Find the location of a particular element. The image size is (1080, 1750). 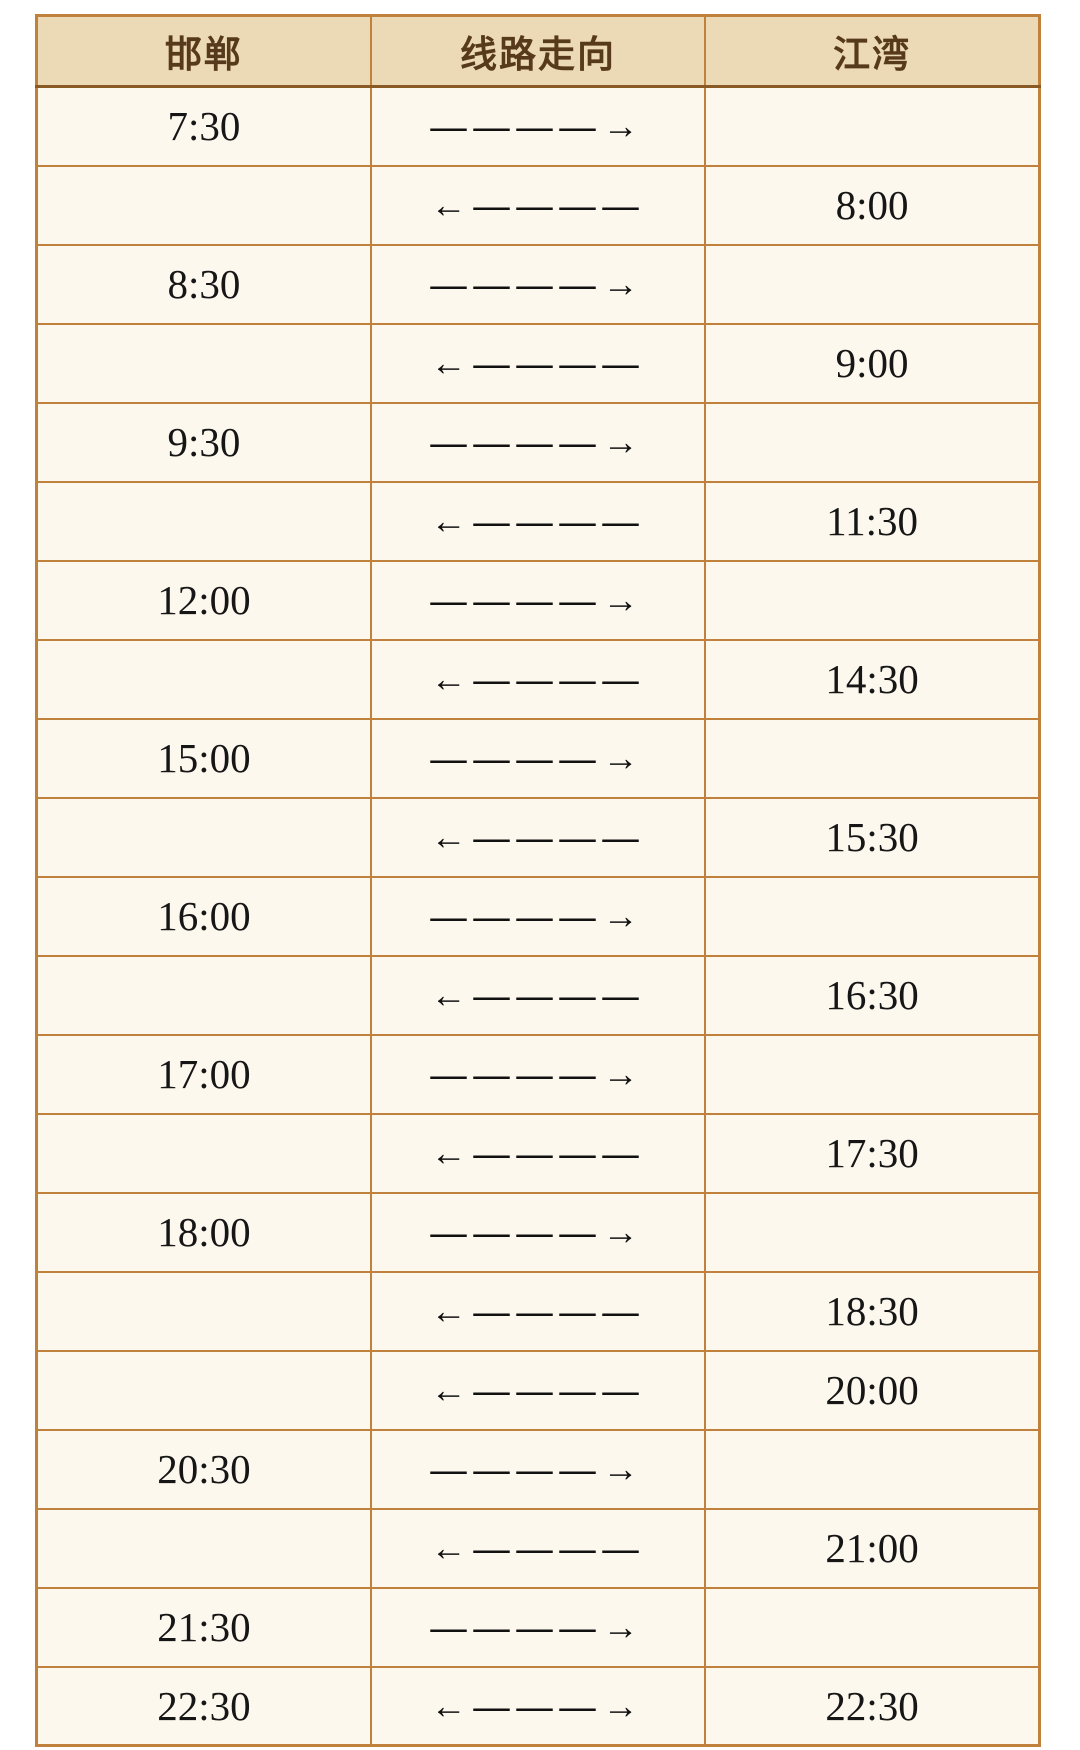

route-cell: ←———→ is located at coordinates (538, 1706).